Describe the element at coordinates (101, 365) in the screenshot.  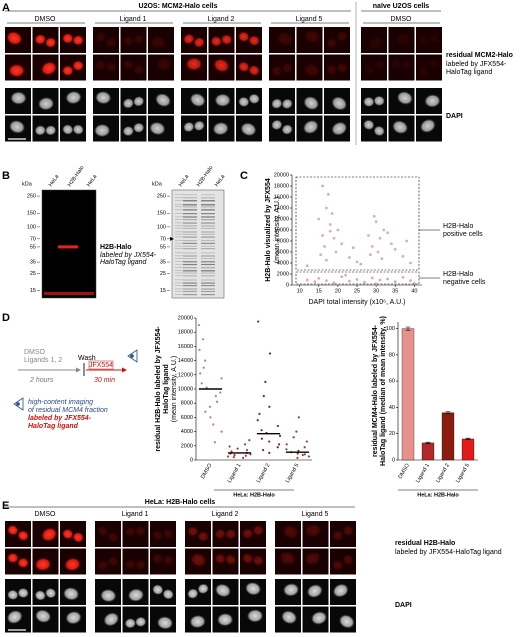
I see `dye: JFX554` at that location.